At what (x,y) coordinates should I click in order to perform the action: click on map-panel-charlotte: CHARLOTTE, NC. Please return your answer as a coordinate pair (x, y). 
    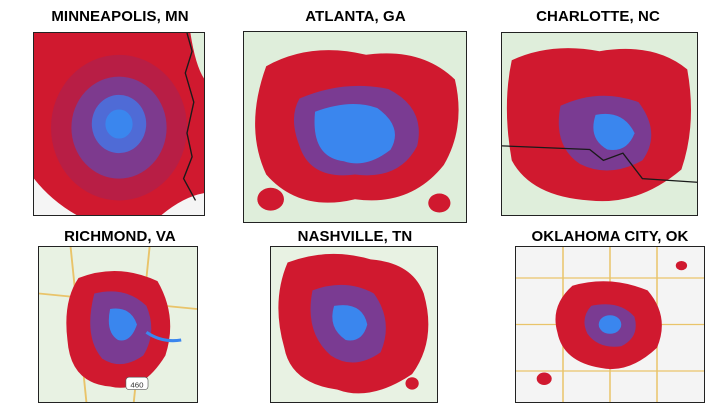
    Looking at the image, I should click on (598, 113).